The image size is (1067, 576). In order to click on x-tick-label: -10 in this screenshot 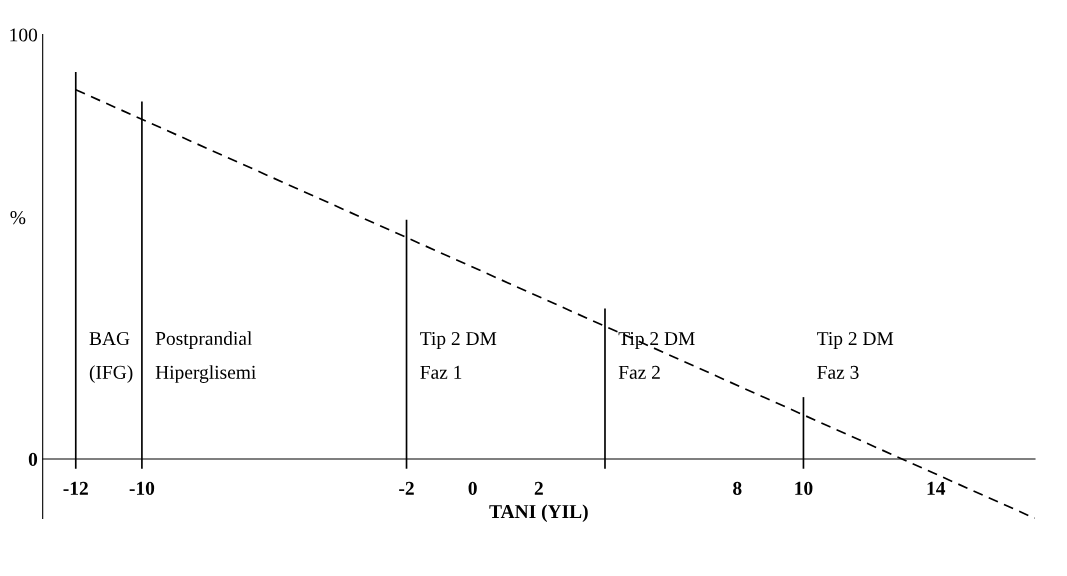, I will do `click(142, 488)`.